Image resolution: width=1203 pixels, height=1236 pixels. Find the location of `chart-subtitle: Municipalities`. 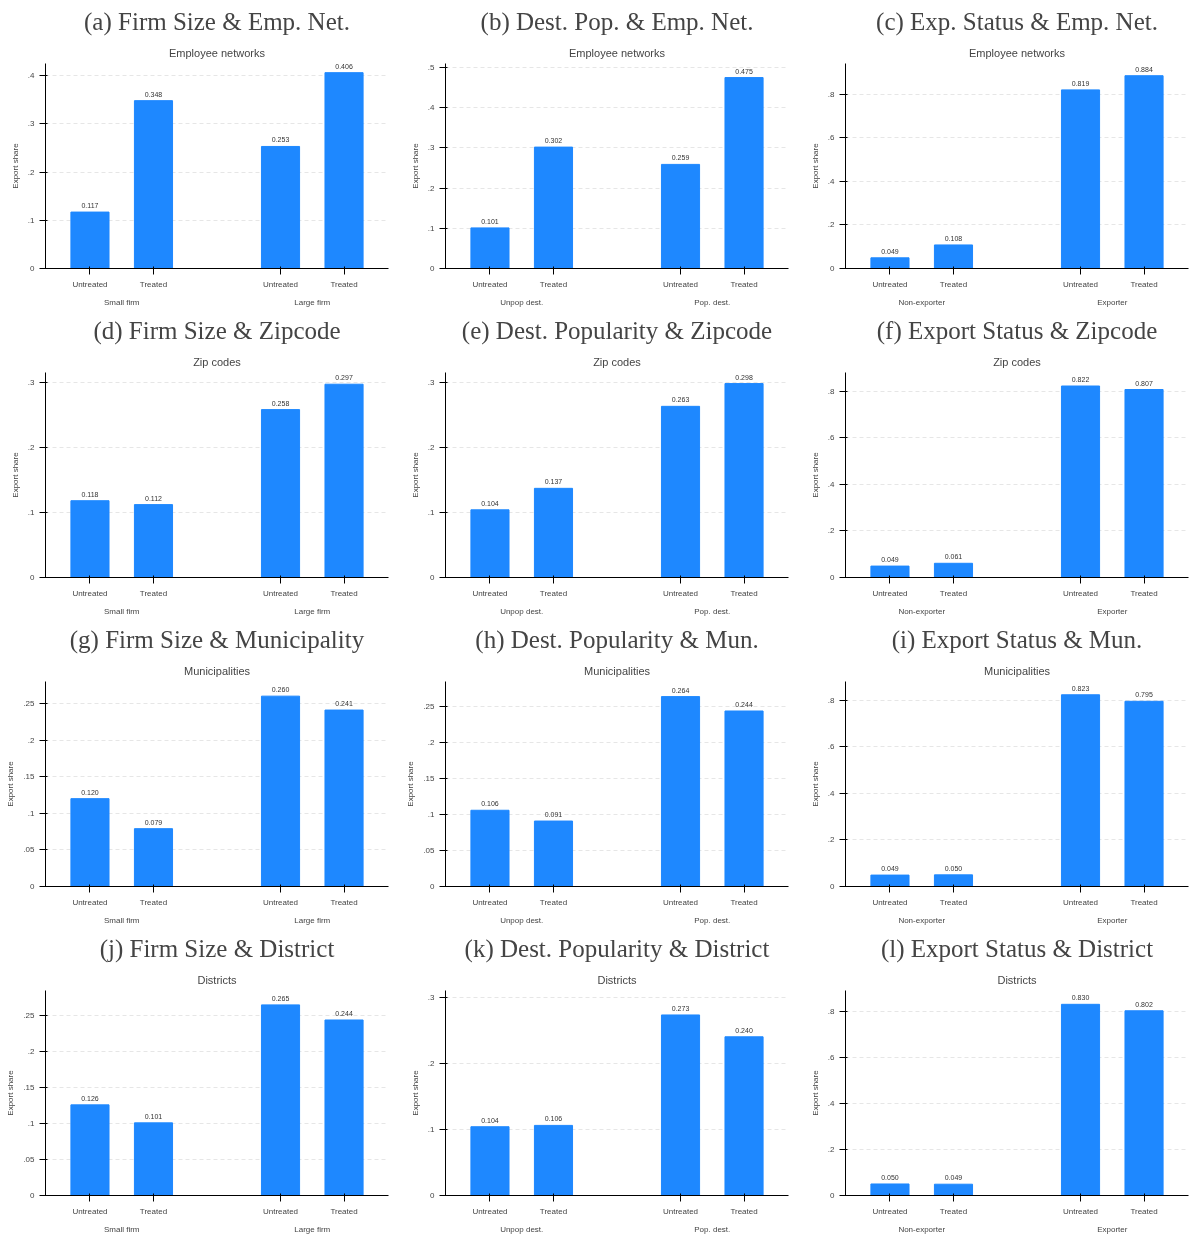

chart-subtitle: Municipalities is located at coordinates (217, 670).